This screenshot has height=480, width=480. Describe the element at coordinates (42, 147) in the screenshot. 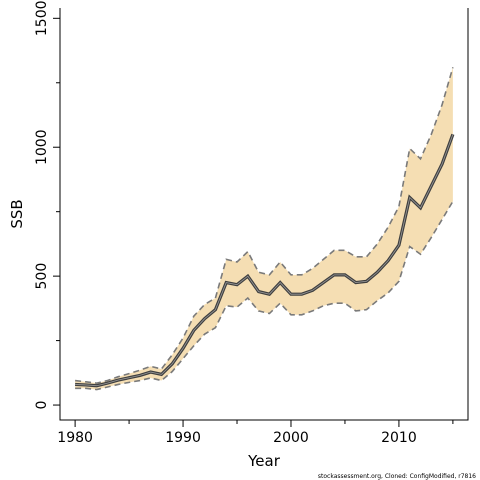

I see `y-tick-label: 1000` at that location.